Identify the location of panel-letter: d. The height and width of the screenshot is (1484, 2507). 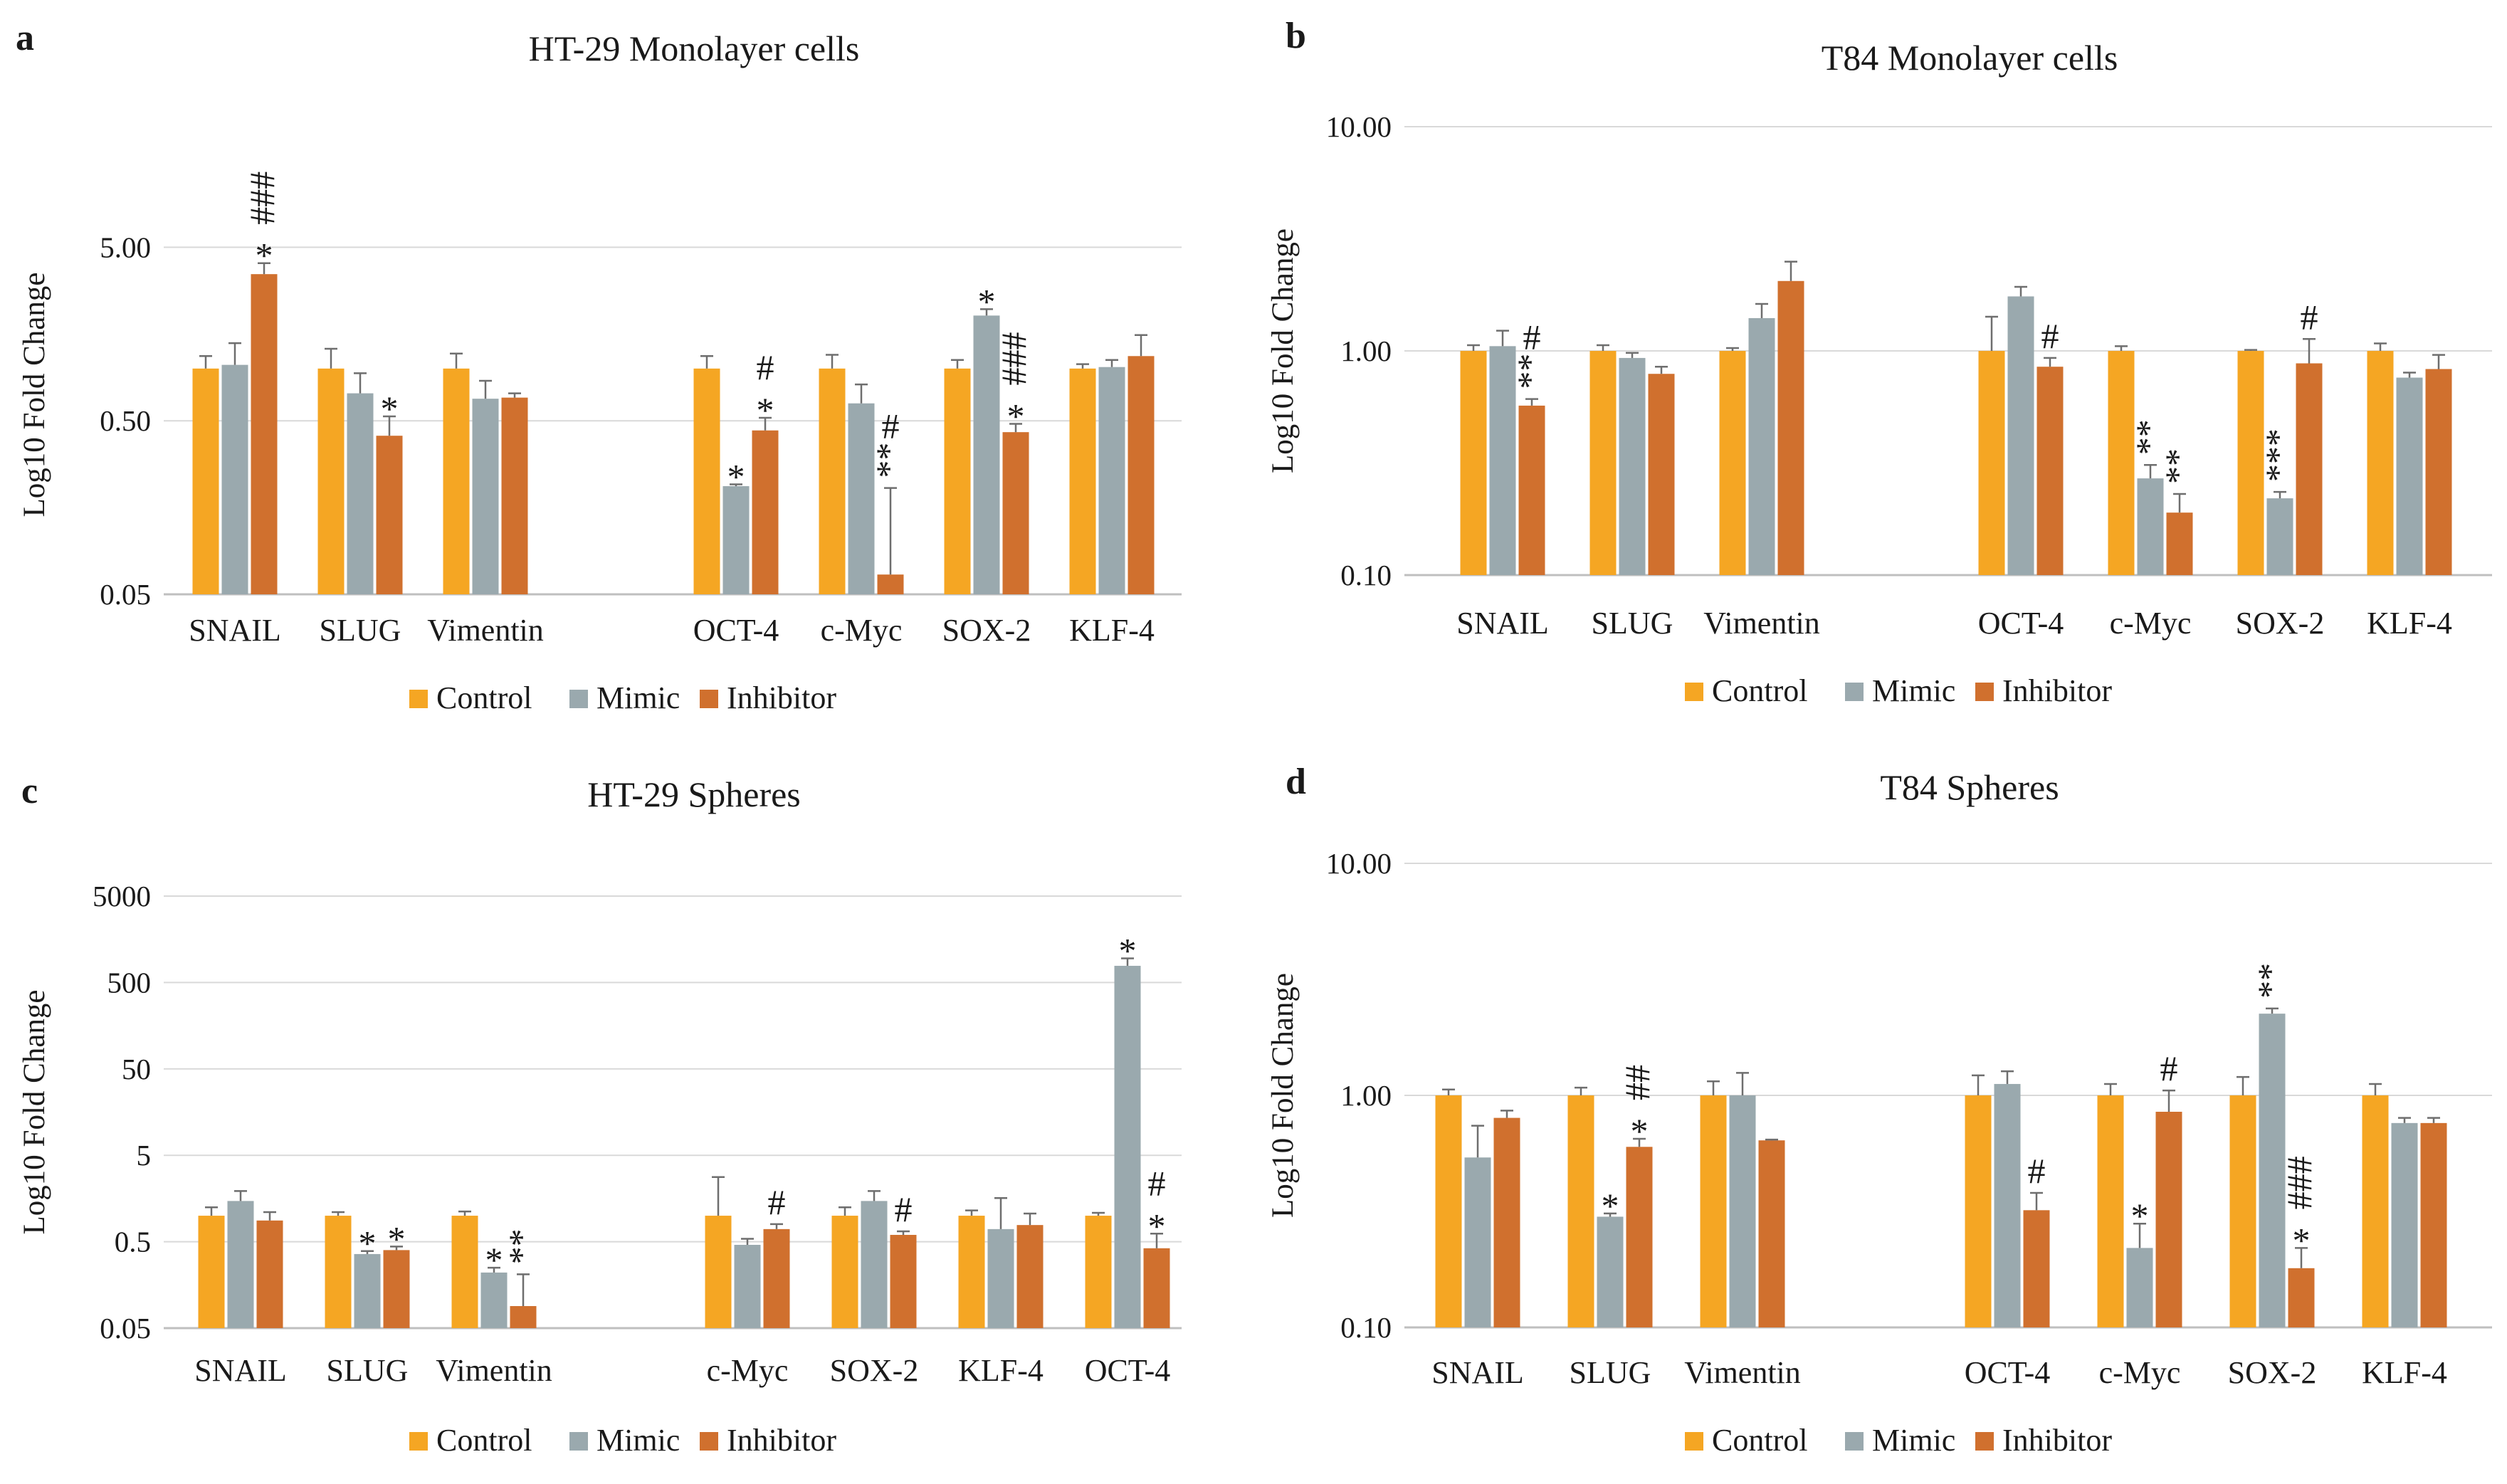
(1296, 782).